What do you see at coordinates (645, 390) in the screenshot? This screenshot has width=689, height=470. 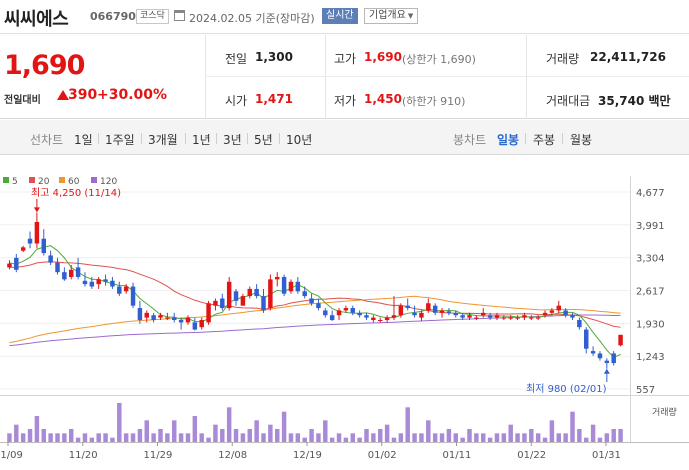 I see `y-tick-label: 557` at bounding box center [645, 390].